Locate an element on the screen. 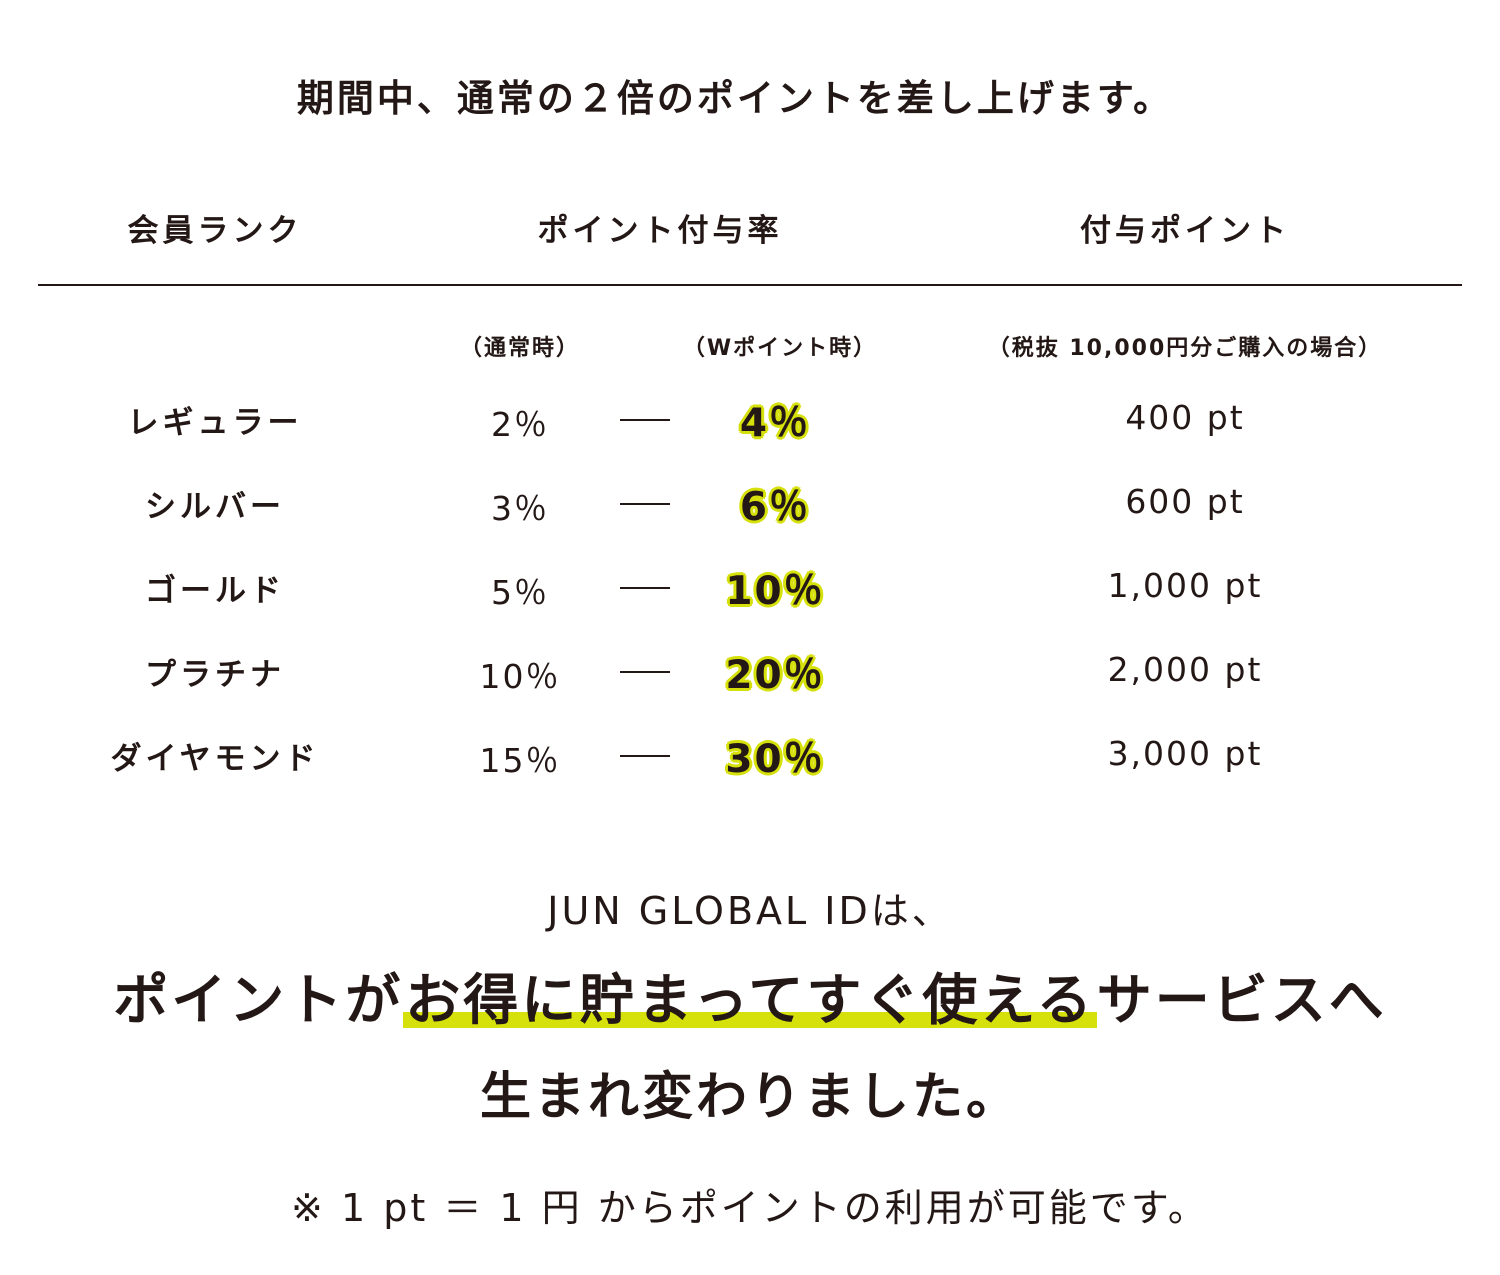 Image resolution: width=1500 pixels, height=1275 pixels. rank-cell: シルバー is located at coordinates (215, 507).